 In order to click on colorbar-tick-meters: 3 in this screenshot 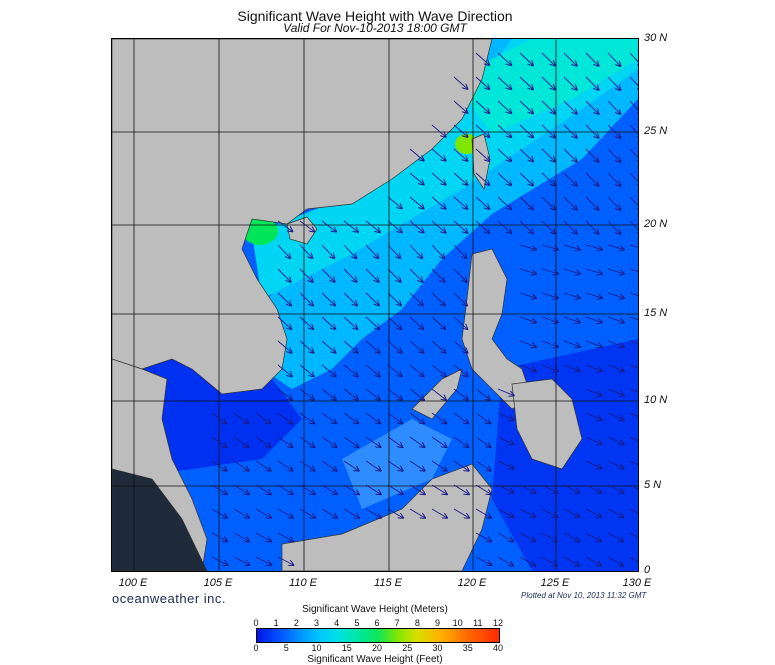, I will do `click(316, 623)`.